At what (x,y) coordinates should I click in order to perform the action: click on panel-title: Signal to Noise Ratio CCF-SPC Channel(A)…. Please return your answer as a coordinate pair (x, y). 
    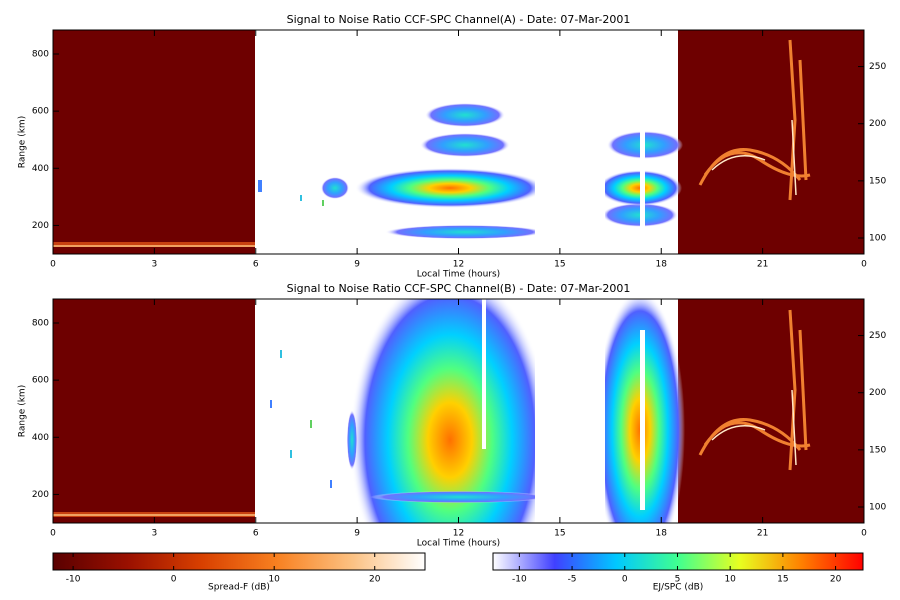
    Looking at the image, I should click on (459, 19).